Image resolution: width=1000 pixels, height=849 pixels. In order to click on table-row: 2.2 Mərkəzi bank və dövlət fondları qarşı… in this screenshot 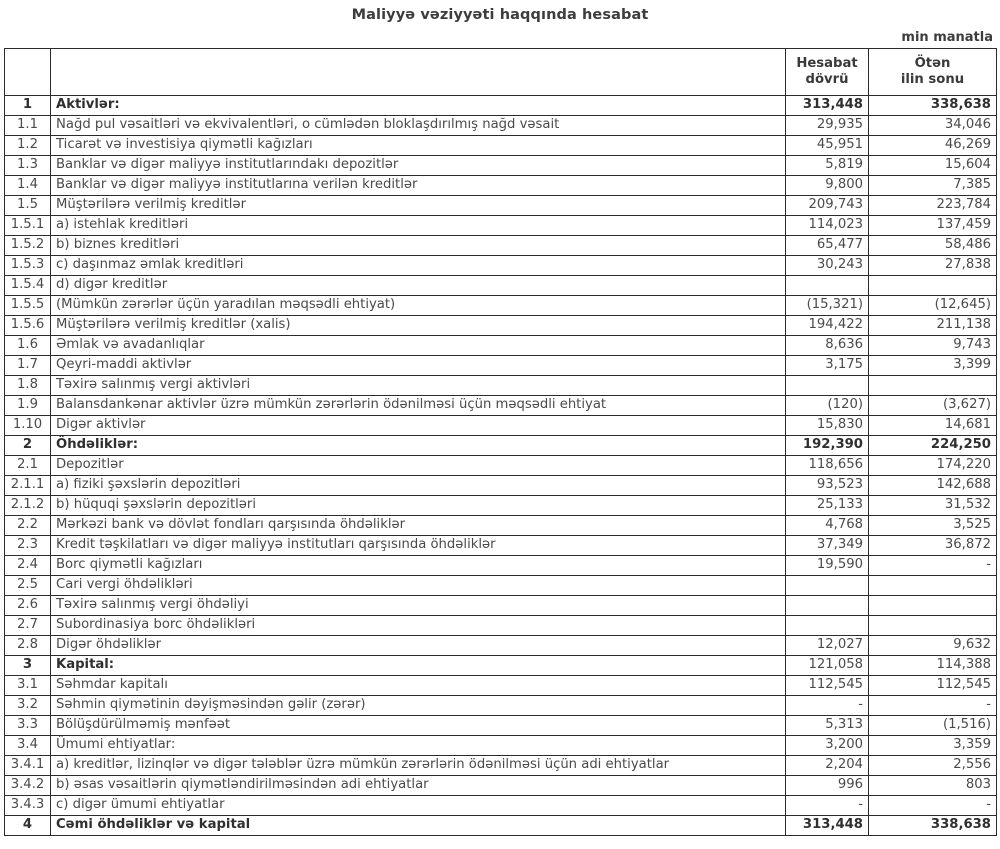, I will do `click(500, 525)`.